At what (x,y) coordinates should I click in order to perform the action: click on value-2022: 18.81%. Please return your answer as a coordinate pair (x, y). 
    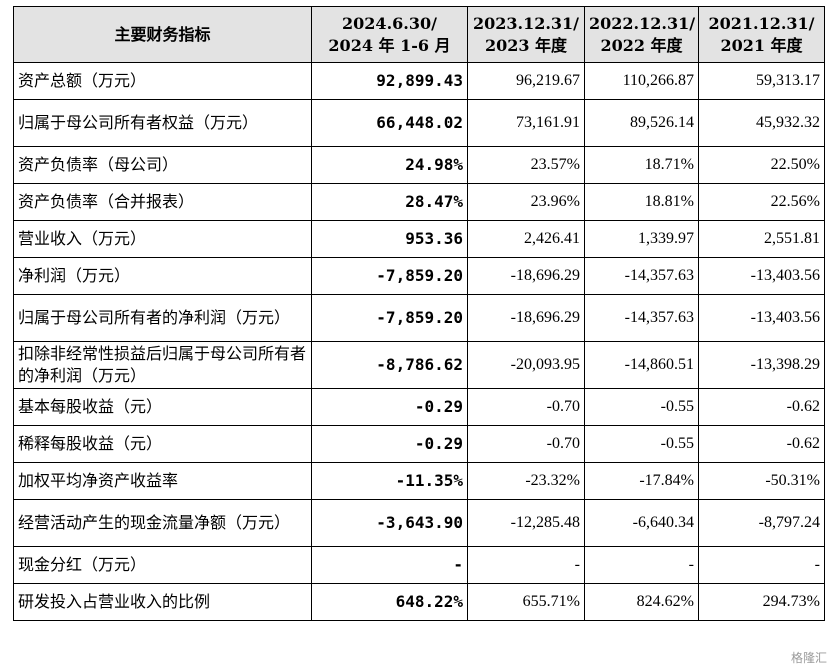
    Looking at the image, I should click on (641, 202).